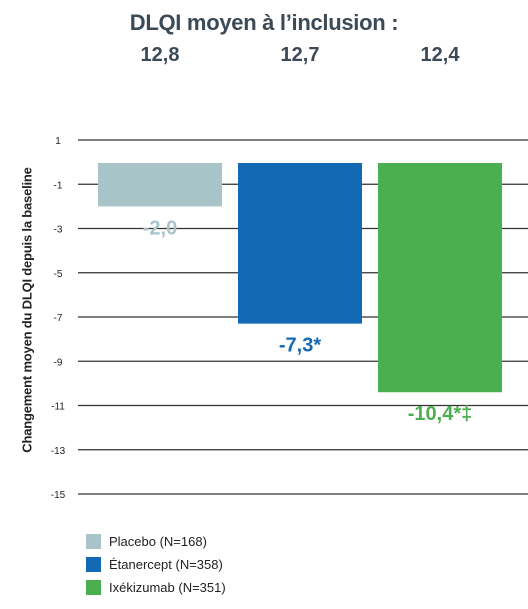 Image resolution: width=528 pixels, height=609 pixels. What do you see at coordinates (264, 22) in the screenshot?
I see `chart-title: DLQI moyen à l’inclusion :` at bounding box center [264, 22].